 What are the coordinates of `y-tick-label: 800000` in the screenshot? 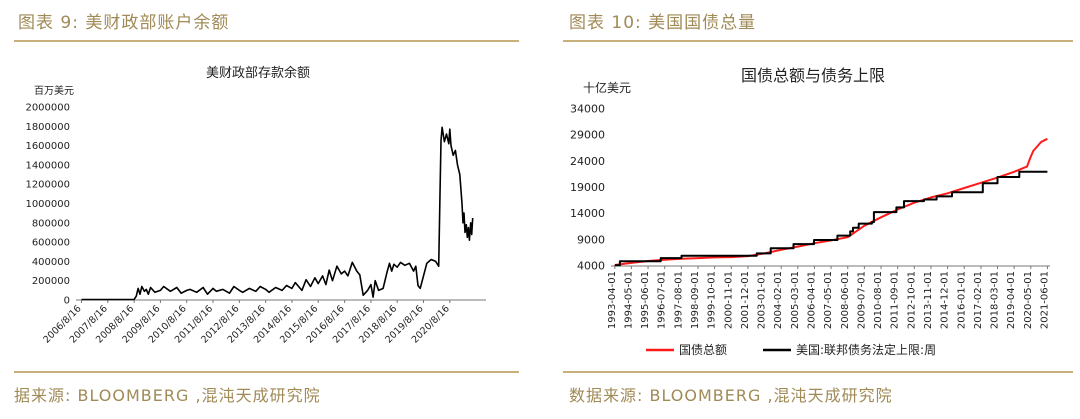 It's located at (51, 223).